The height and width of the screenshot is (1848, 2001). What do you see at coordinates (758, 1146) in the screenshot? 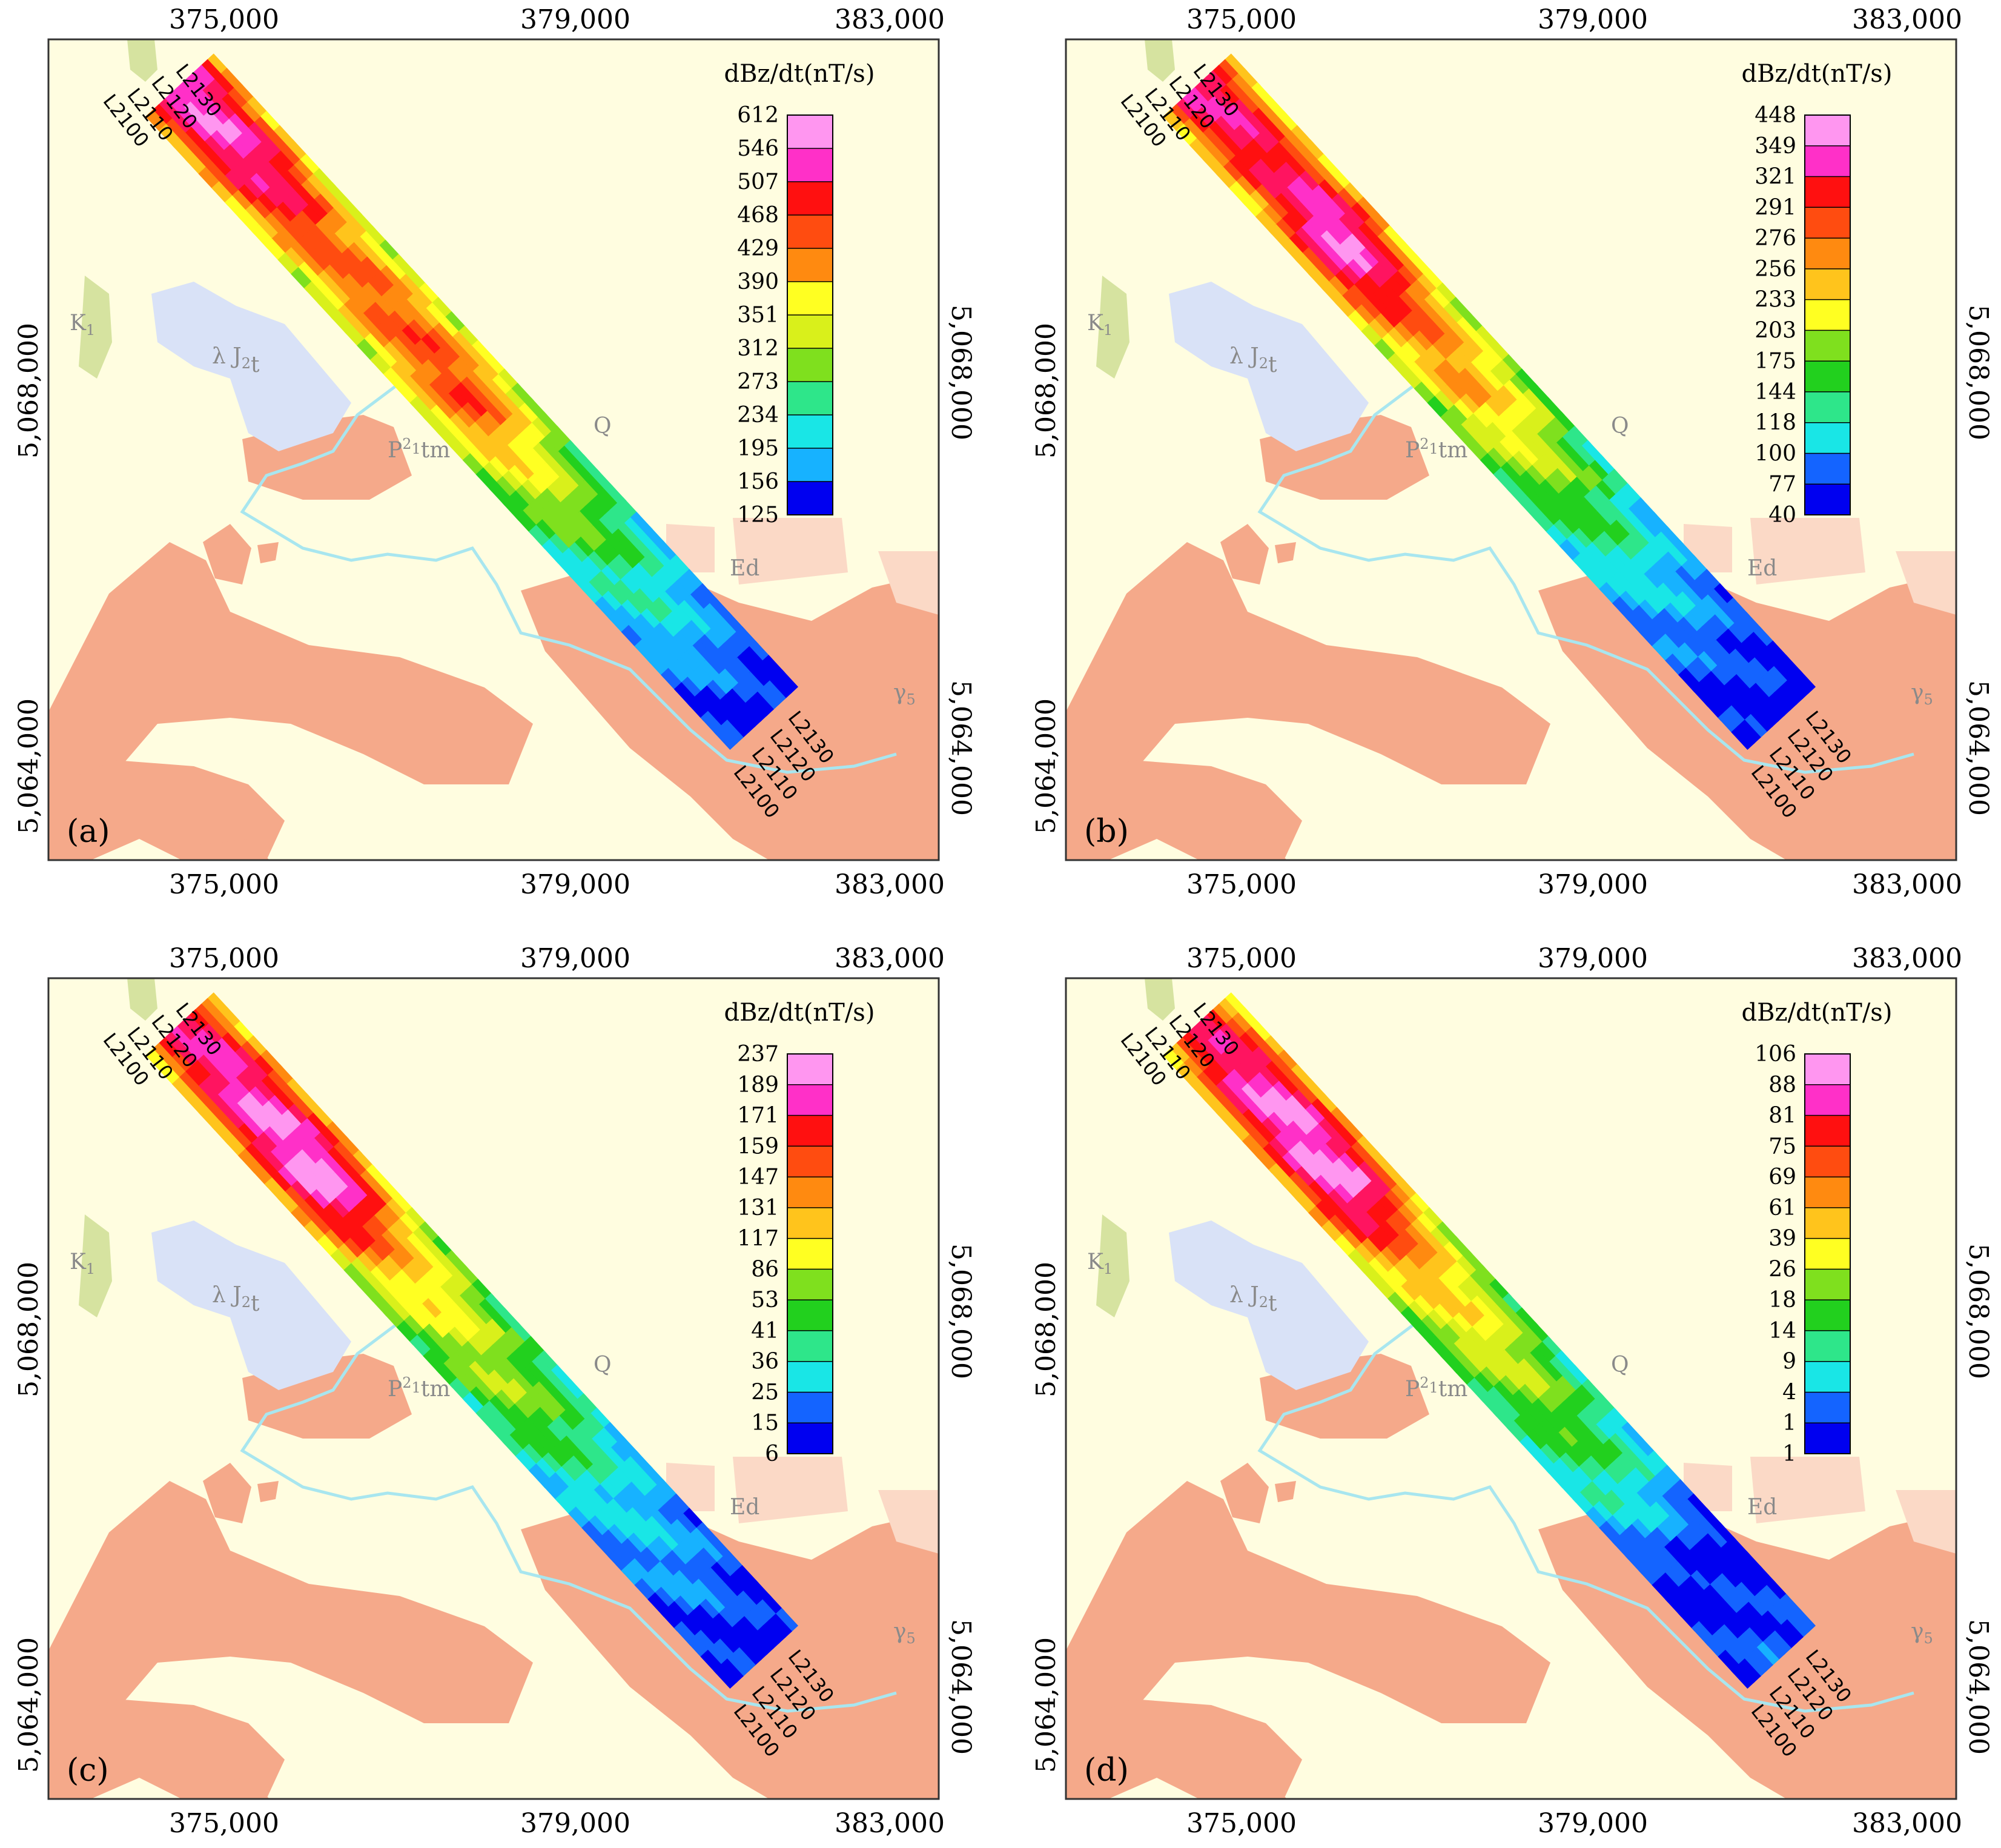
I see `colorbar-tick: 159` at bounding box center [758, 1146].